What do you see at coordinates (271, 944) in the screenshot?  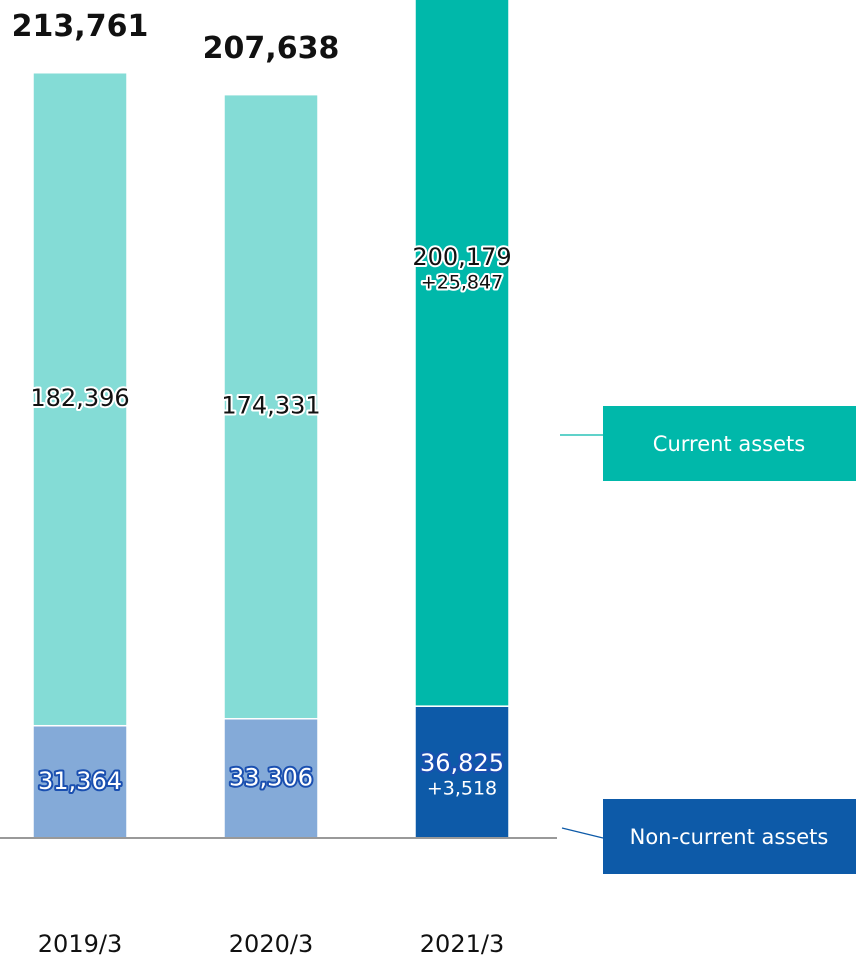 I see `x-tick-label: 2020/3` at bounding box center [271, 944].